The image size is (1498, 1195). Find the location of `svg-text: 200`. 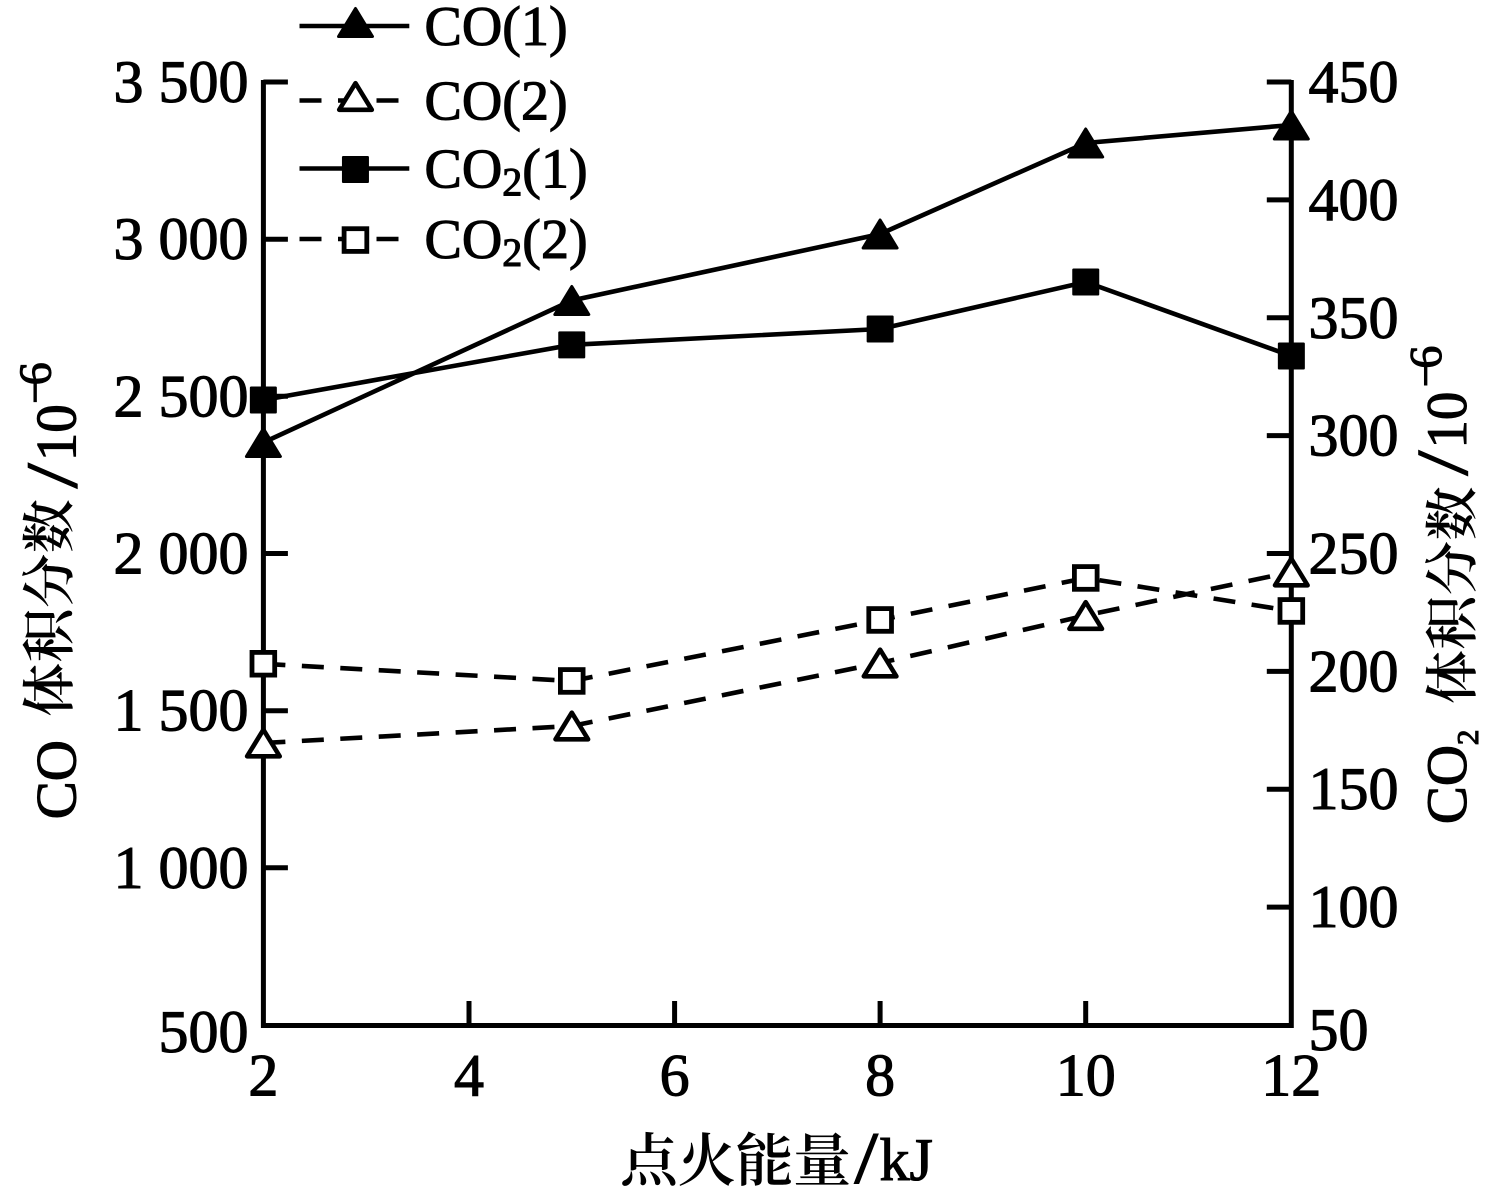

svg-text: 200 is located at coordinates (1354, 671).